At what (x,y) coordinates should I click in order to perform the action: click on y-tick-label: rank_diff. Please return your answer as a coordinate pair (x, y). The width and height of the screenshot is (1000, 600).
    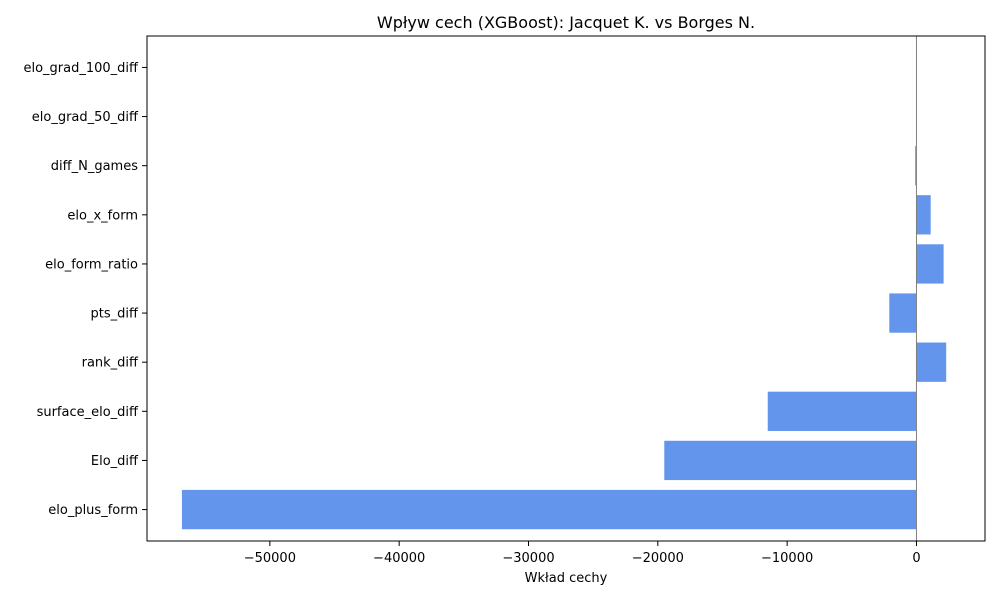
    Looking at the image, I should click on (110, 363).